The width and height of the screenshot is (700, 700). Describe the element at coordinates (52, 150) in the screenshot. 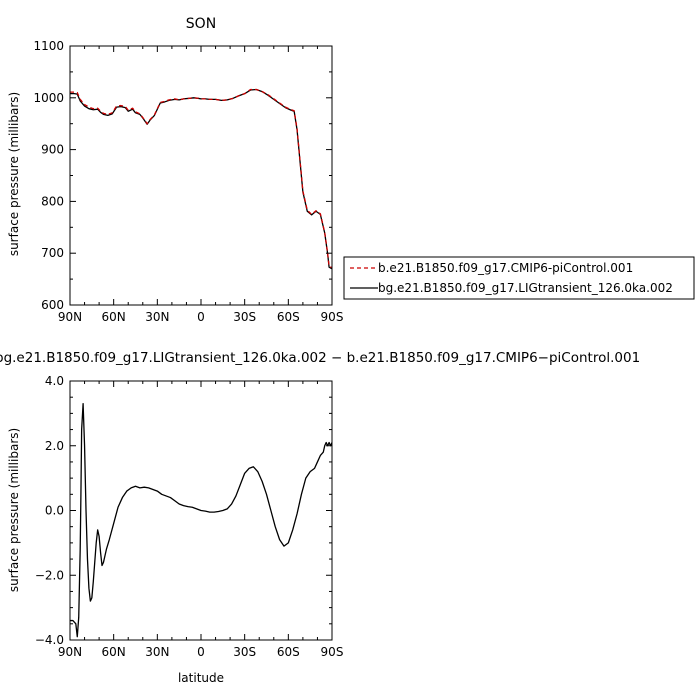

I see `top-y-tick-label: 900` at that location.